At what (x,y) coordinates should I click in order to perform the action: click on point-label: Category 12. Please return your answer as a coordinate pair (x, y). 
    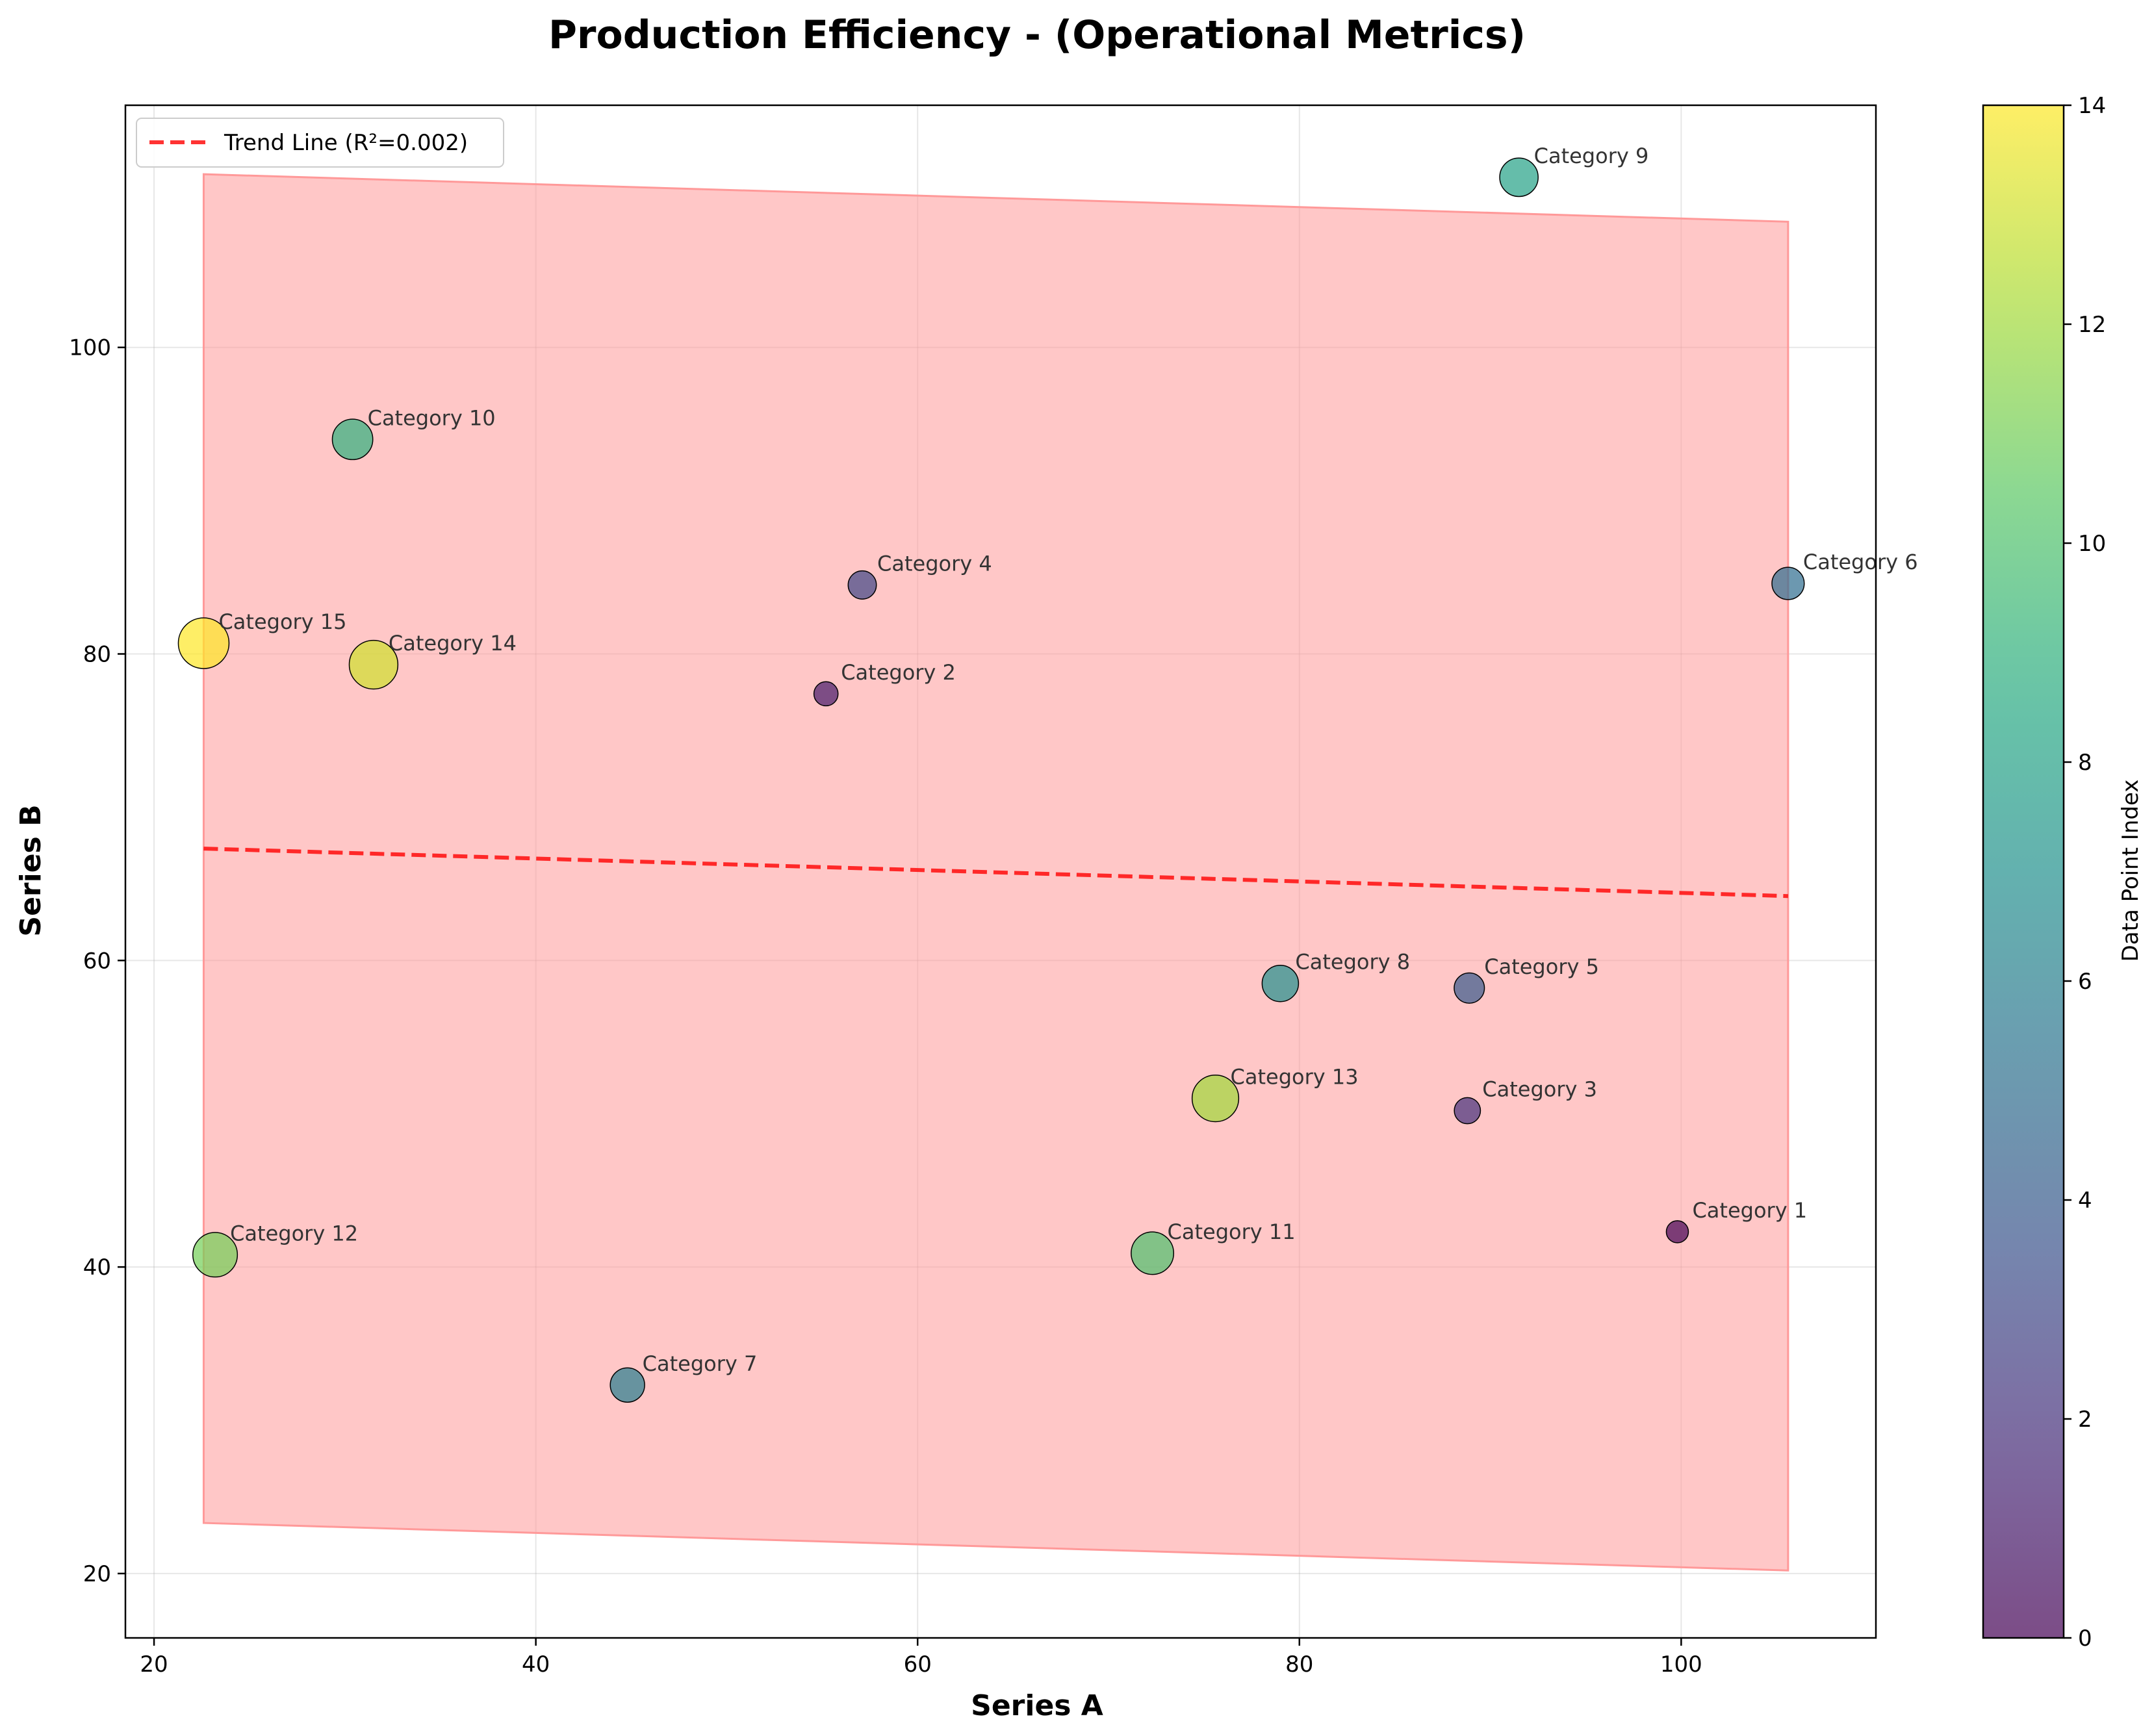
    Looking at the image, I should click on (294, 1233).